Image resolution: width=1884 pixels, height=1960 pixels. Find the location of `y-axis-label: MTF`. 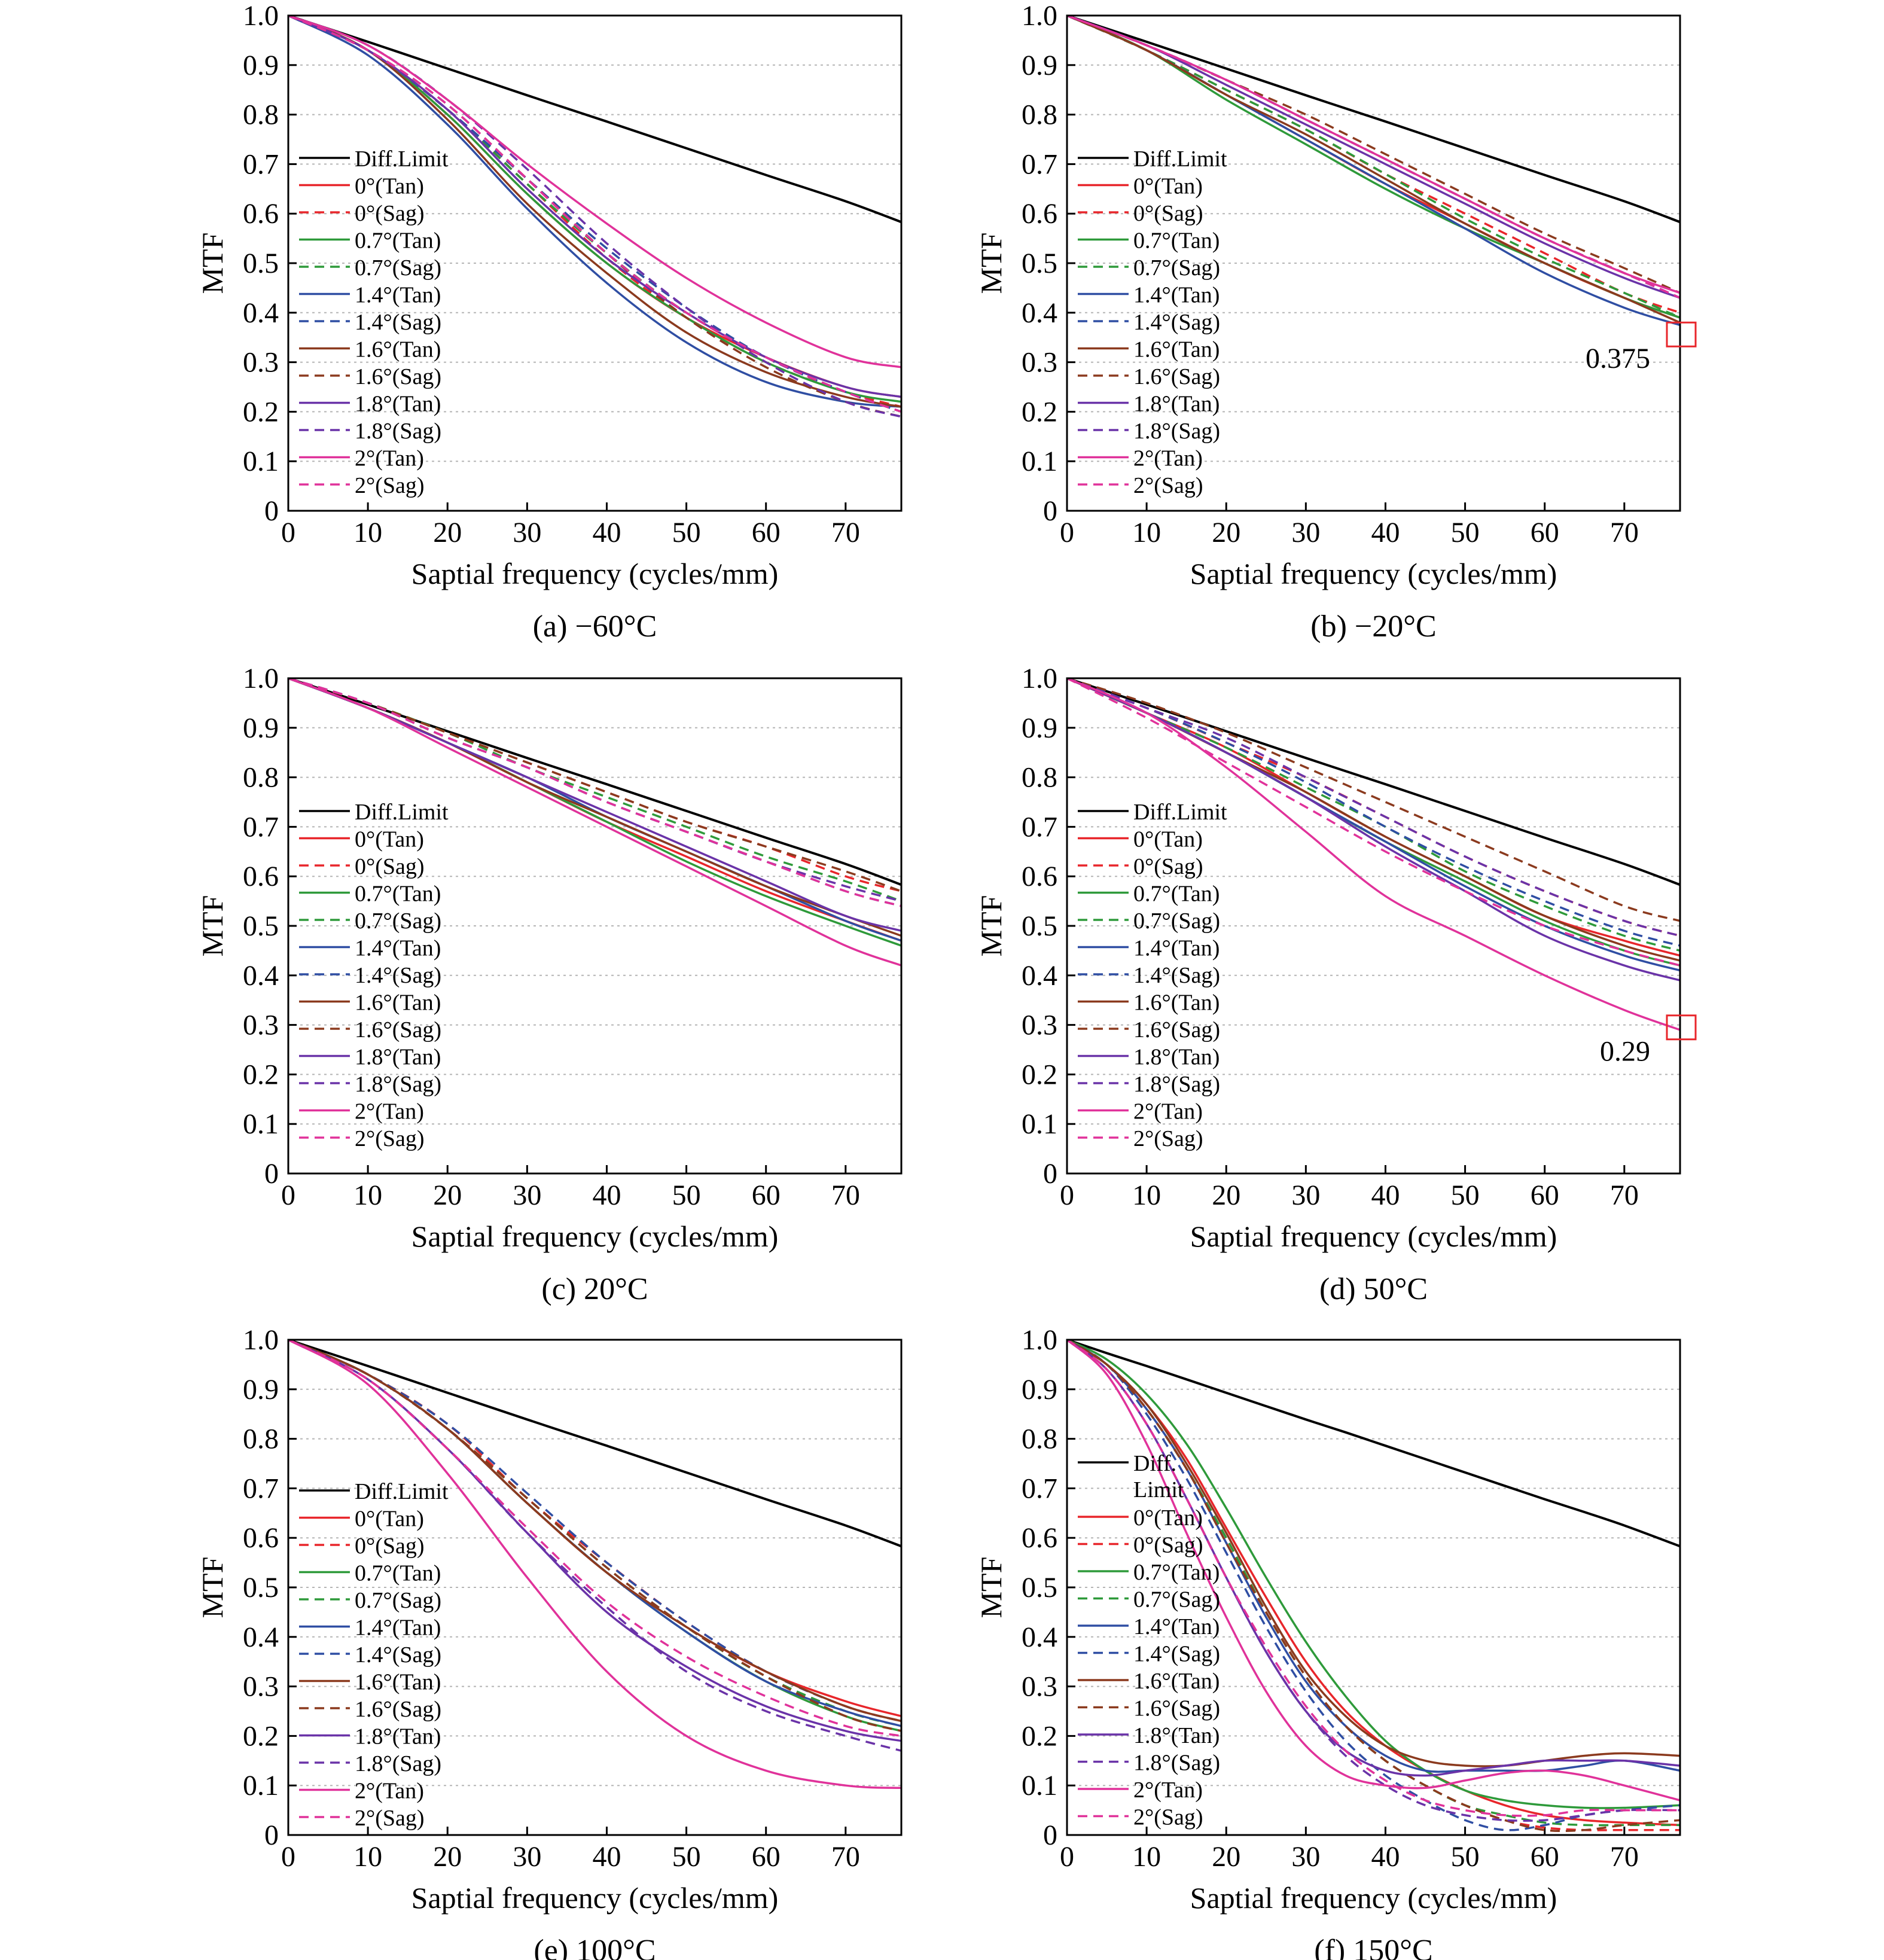

y-axis-label: MTF is located at coordinates (991, 926).